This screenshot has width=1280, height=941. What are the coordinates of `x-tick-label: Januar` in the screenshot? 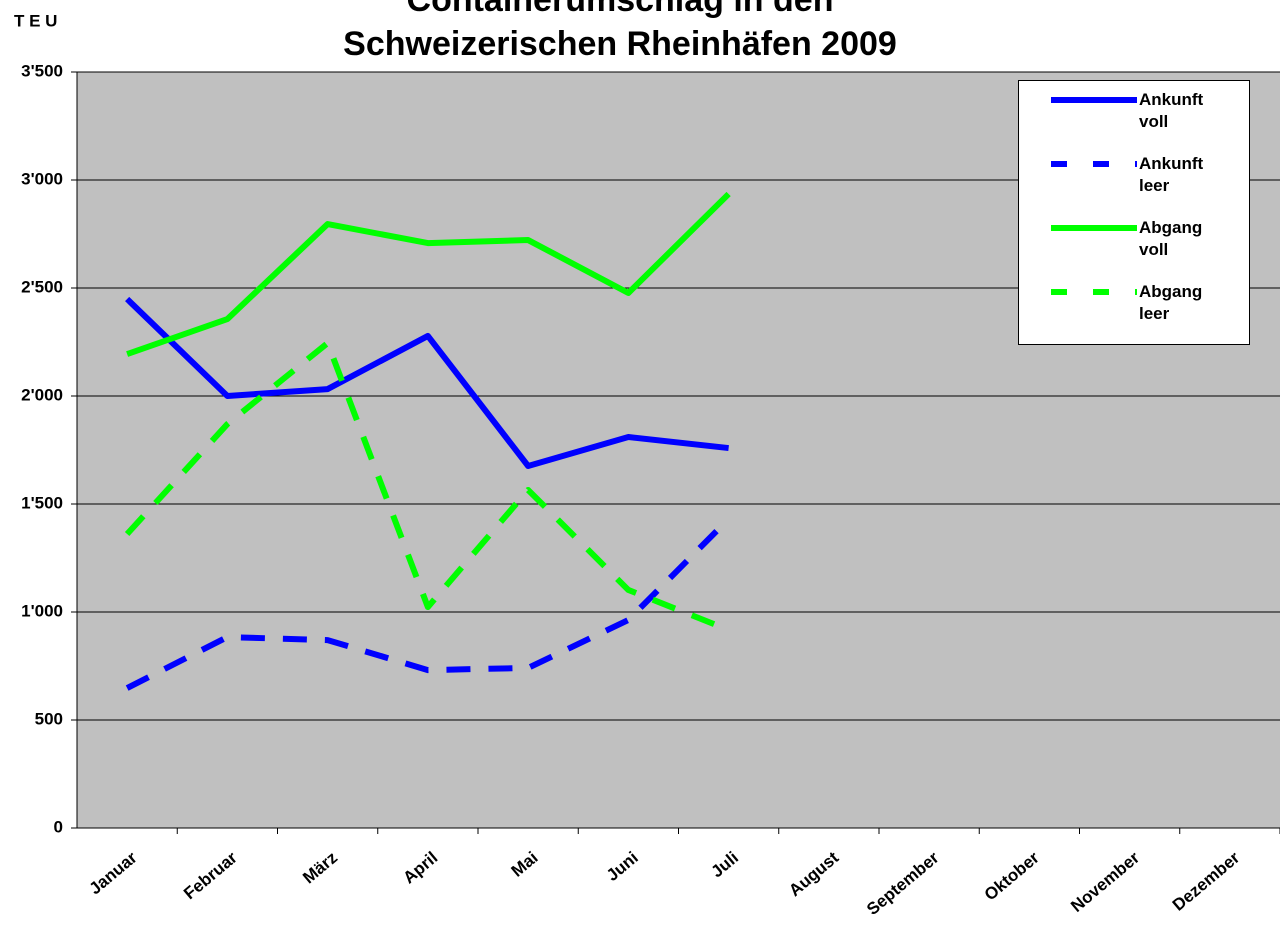 It's located at (113, 873).